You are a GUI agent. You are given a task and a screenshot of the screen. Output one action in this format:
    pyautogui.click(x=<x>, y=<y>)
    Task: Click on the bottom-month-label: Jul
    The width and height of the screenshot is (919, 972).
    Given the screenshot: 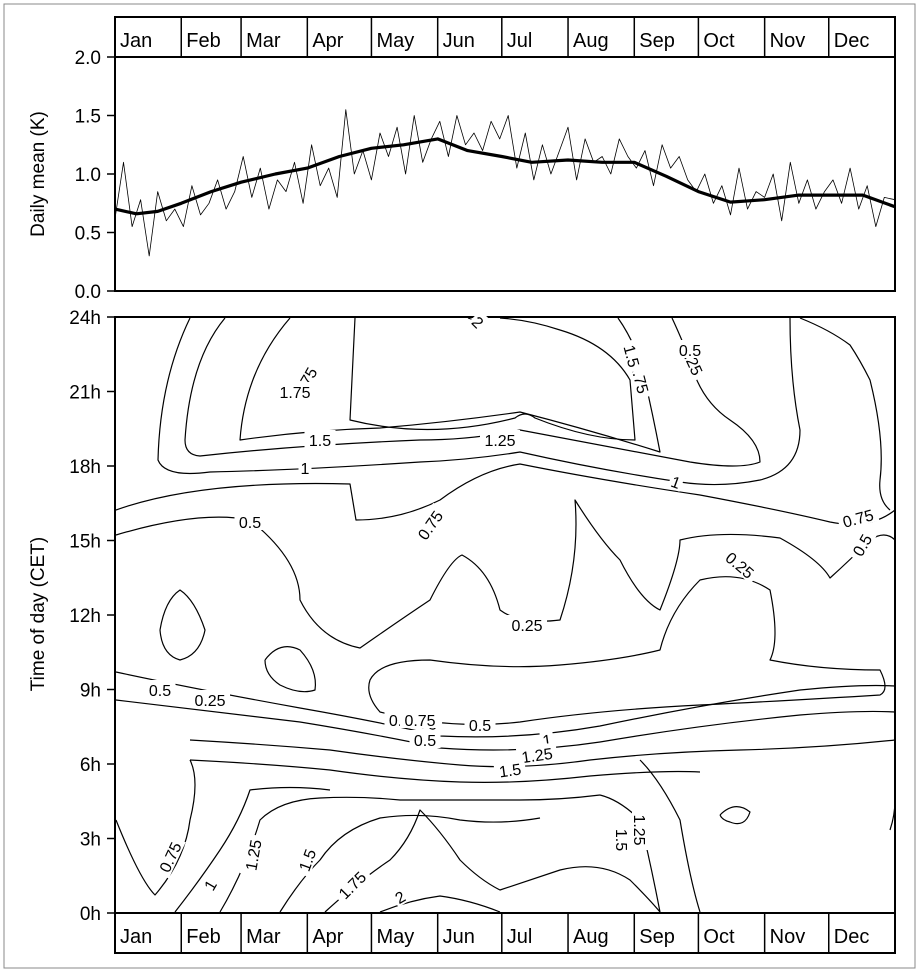 What is the action you would take?
    pyautogui.click(x=520, y=937)
    